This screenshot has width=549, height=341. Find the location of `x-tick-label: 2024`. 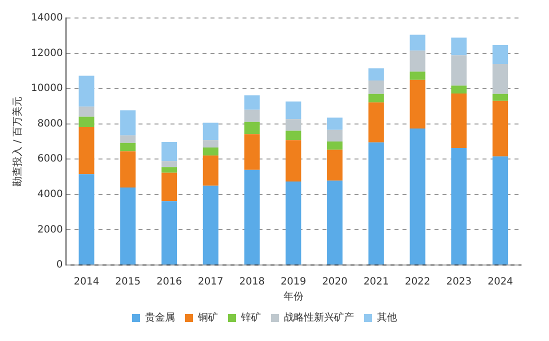

x-tick-label: 2024 is located at coordinates (501, 282).